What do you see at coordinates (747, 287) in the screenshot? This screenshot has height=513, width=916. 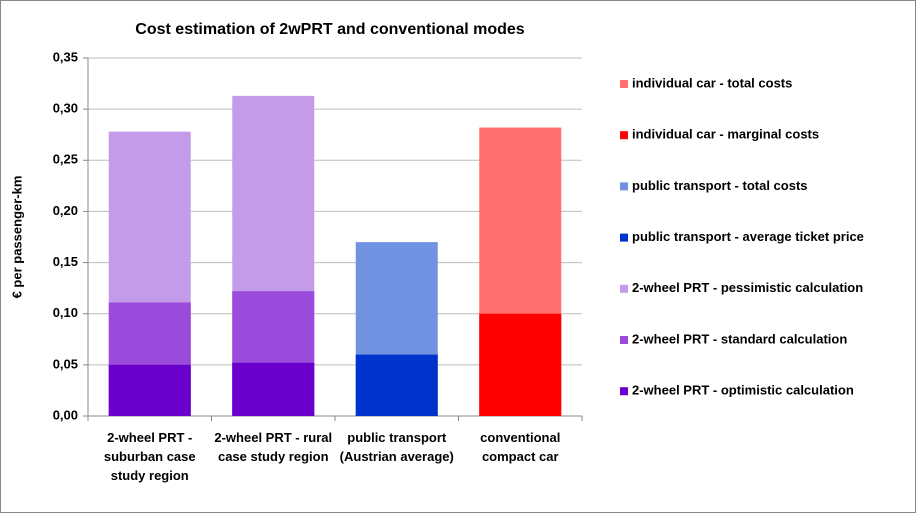 I see `legend-label: 2-wheel PRT - pessimistic calculation` at bounding box center [747, 287].